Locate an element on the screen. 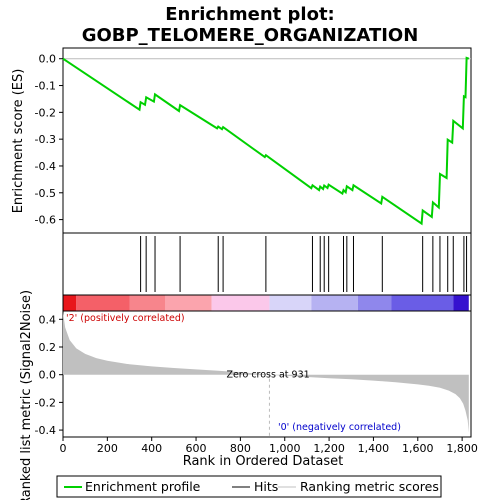 The width and height of the screenshot is (500, 500). x-tick-label: 400 is located at coordinates (151, 448).